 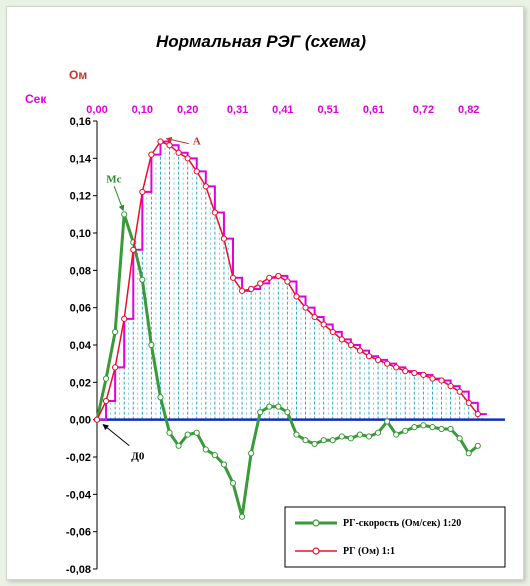 I want to click on y-tick-label: 0,06, so click(x=80, y=309).